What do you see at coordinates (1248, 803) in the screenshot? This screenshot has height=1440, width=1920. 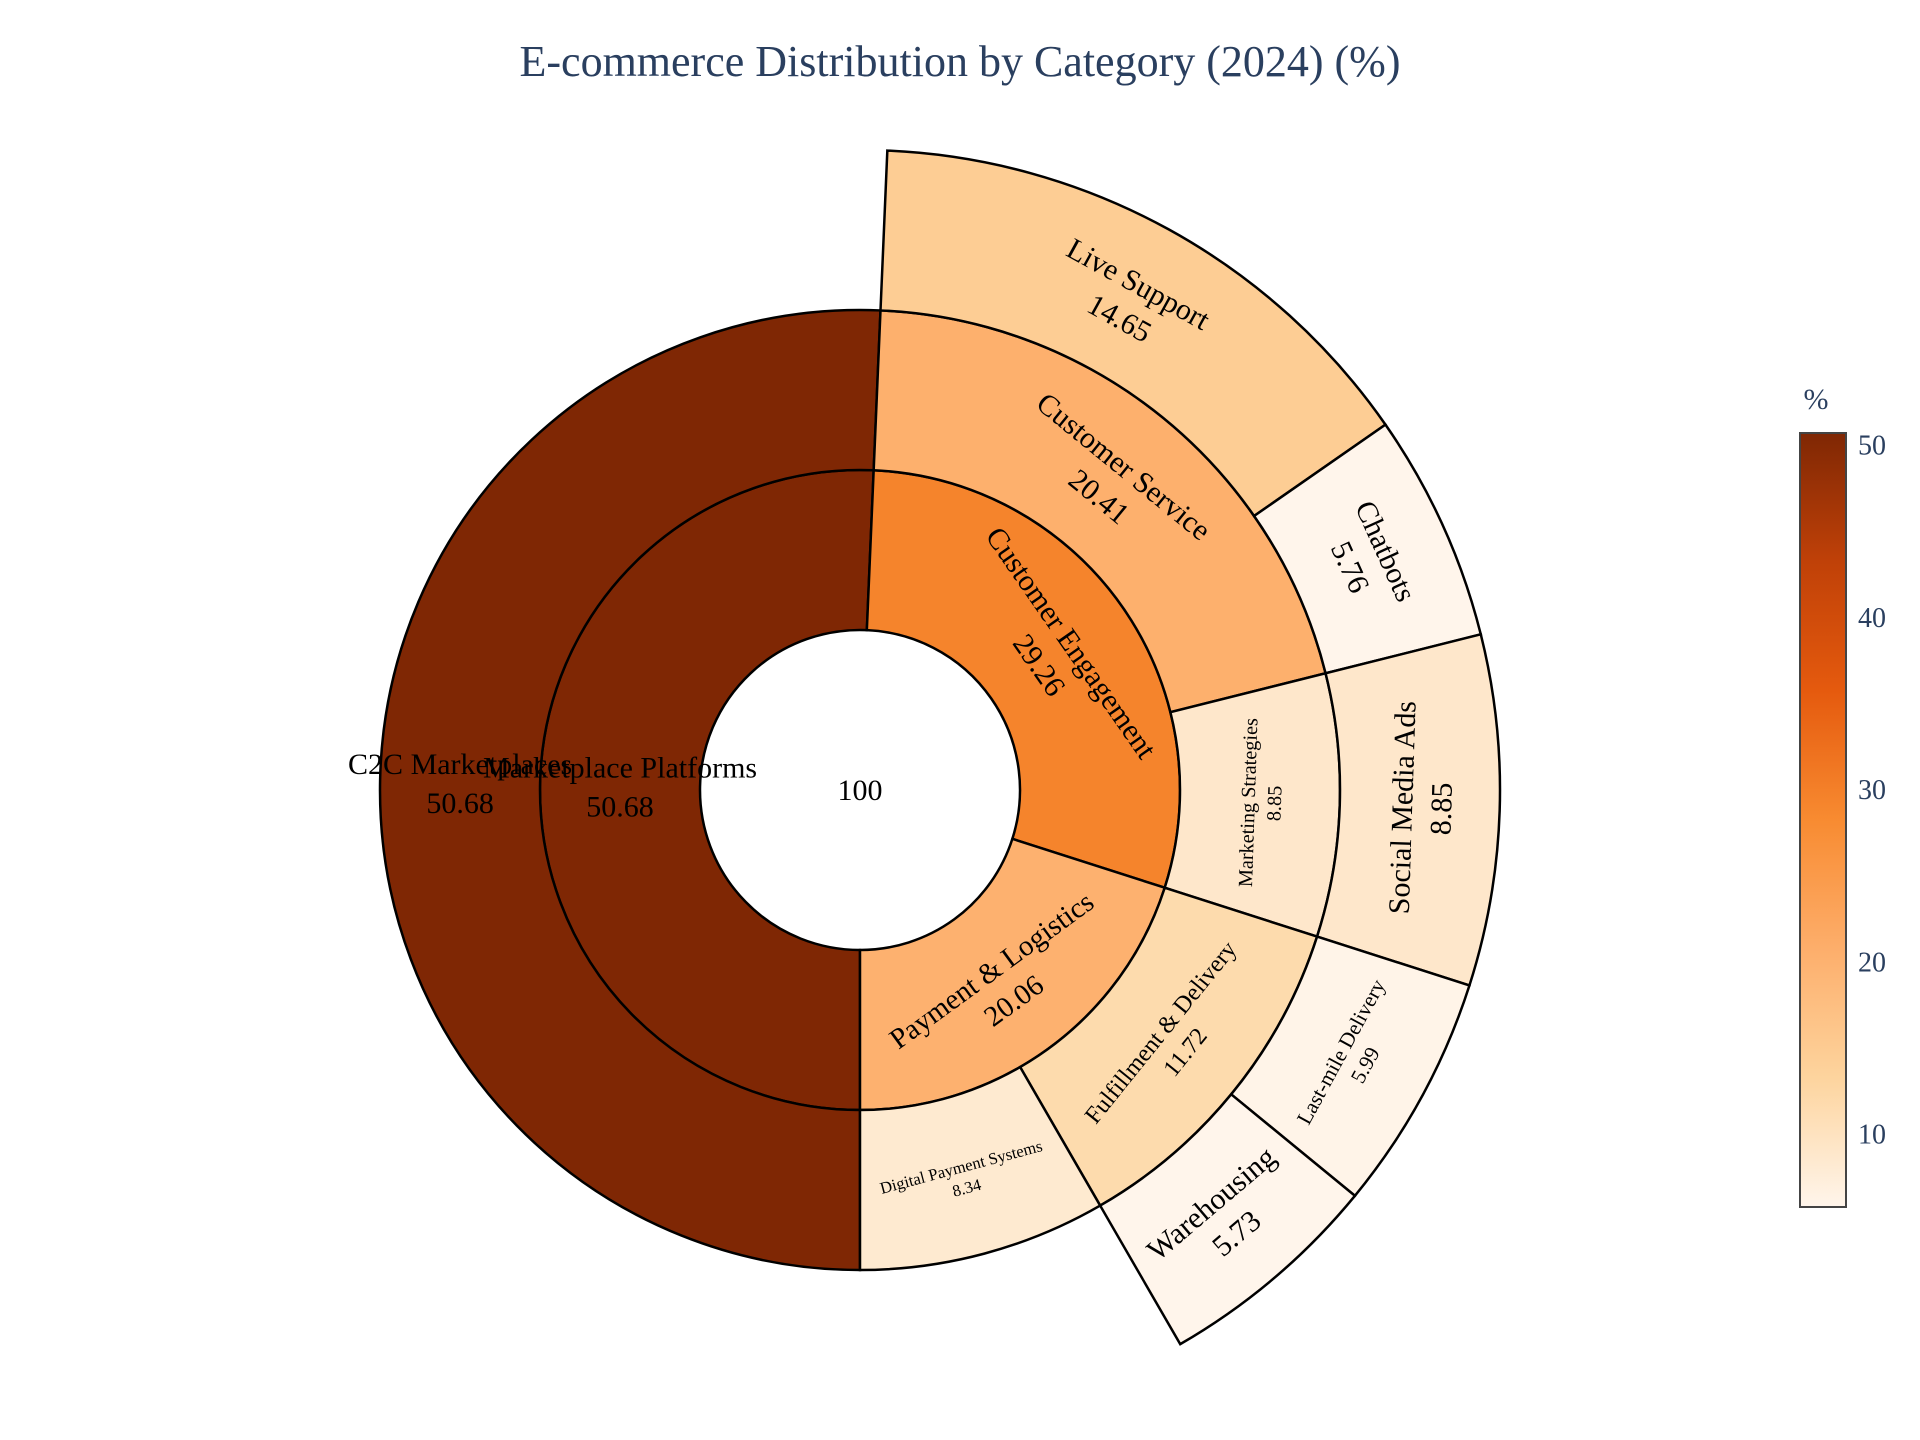 I see `segment-label-marketing-strategies: Marketing Strategies` at bounding box center [1248, 803].